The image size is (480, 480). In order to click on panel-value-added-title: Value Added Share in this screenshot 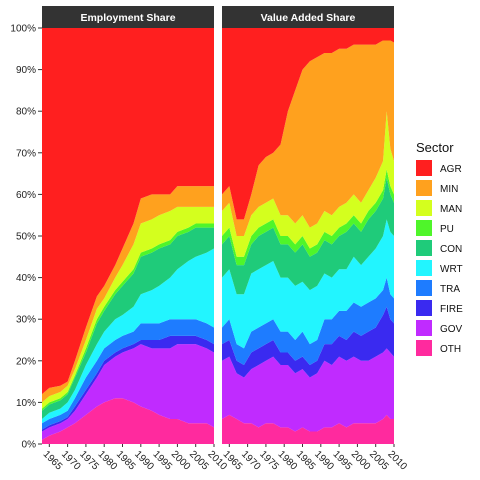, I will do `click(308, 18)`.